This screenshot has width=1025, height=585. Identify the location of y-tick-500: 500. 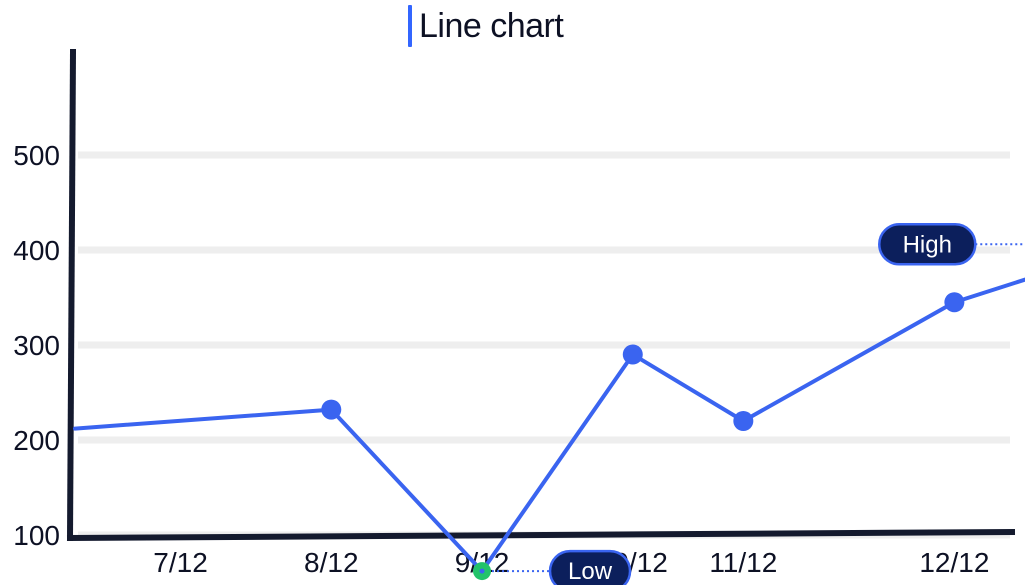
(36, 155).